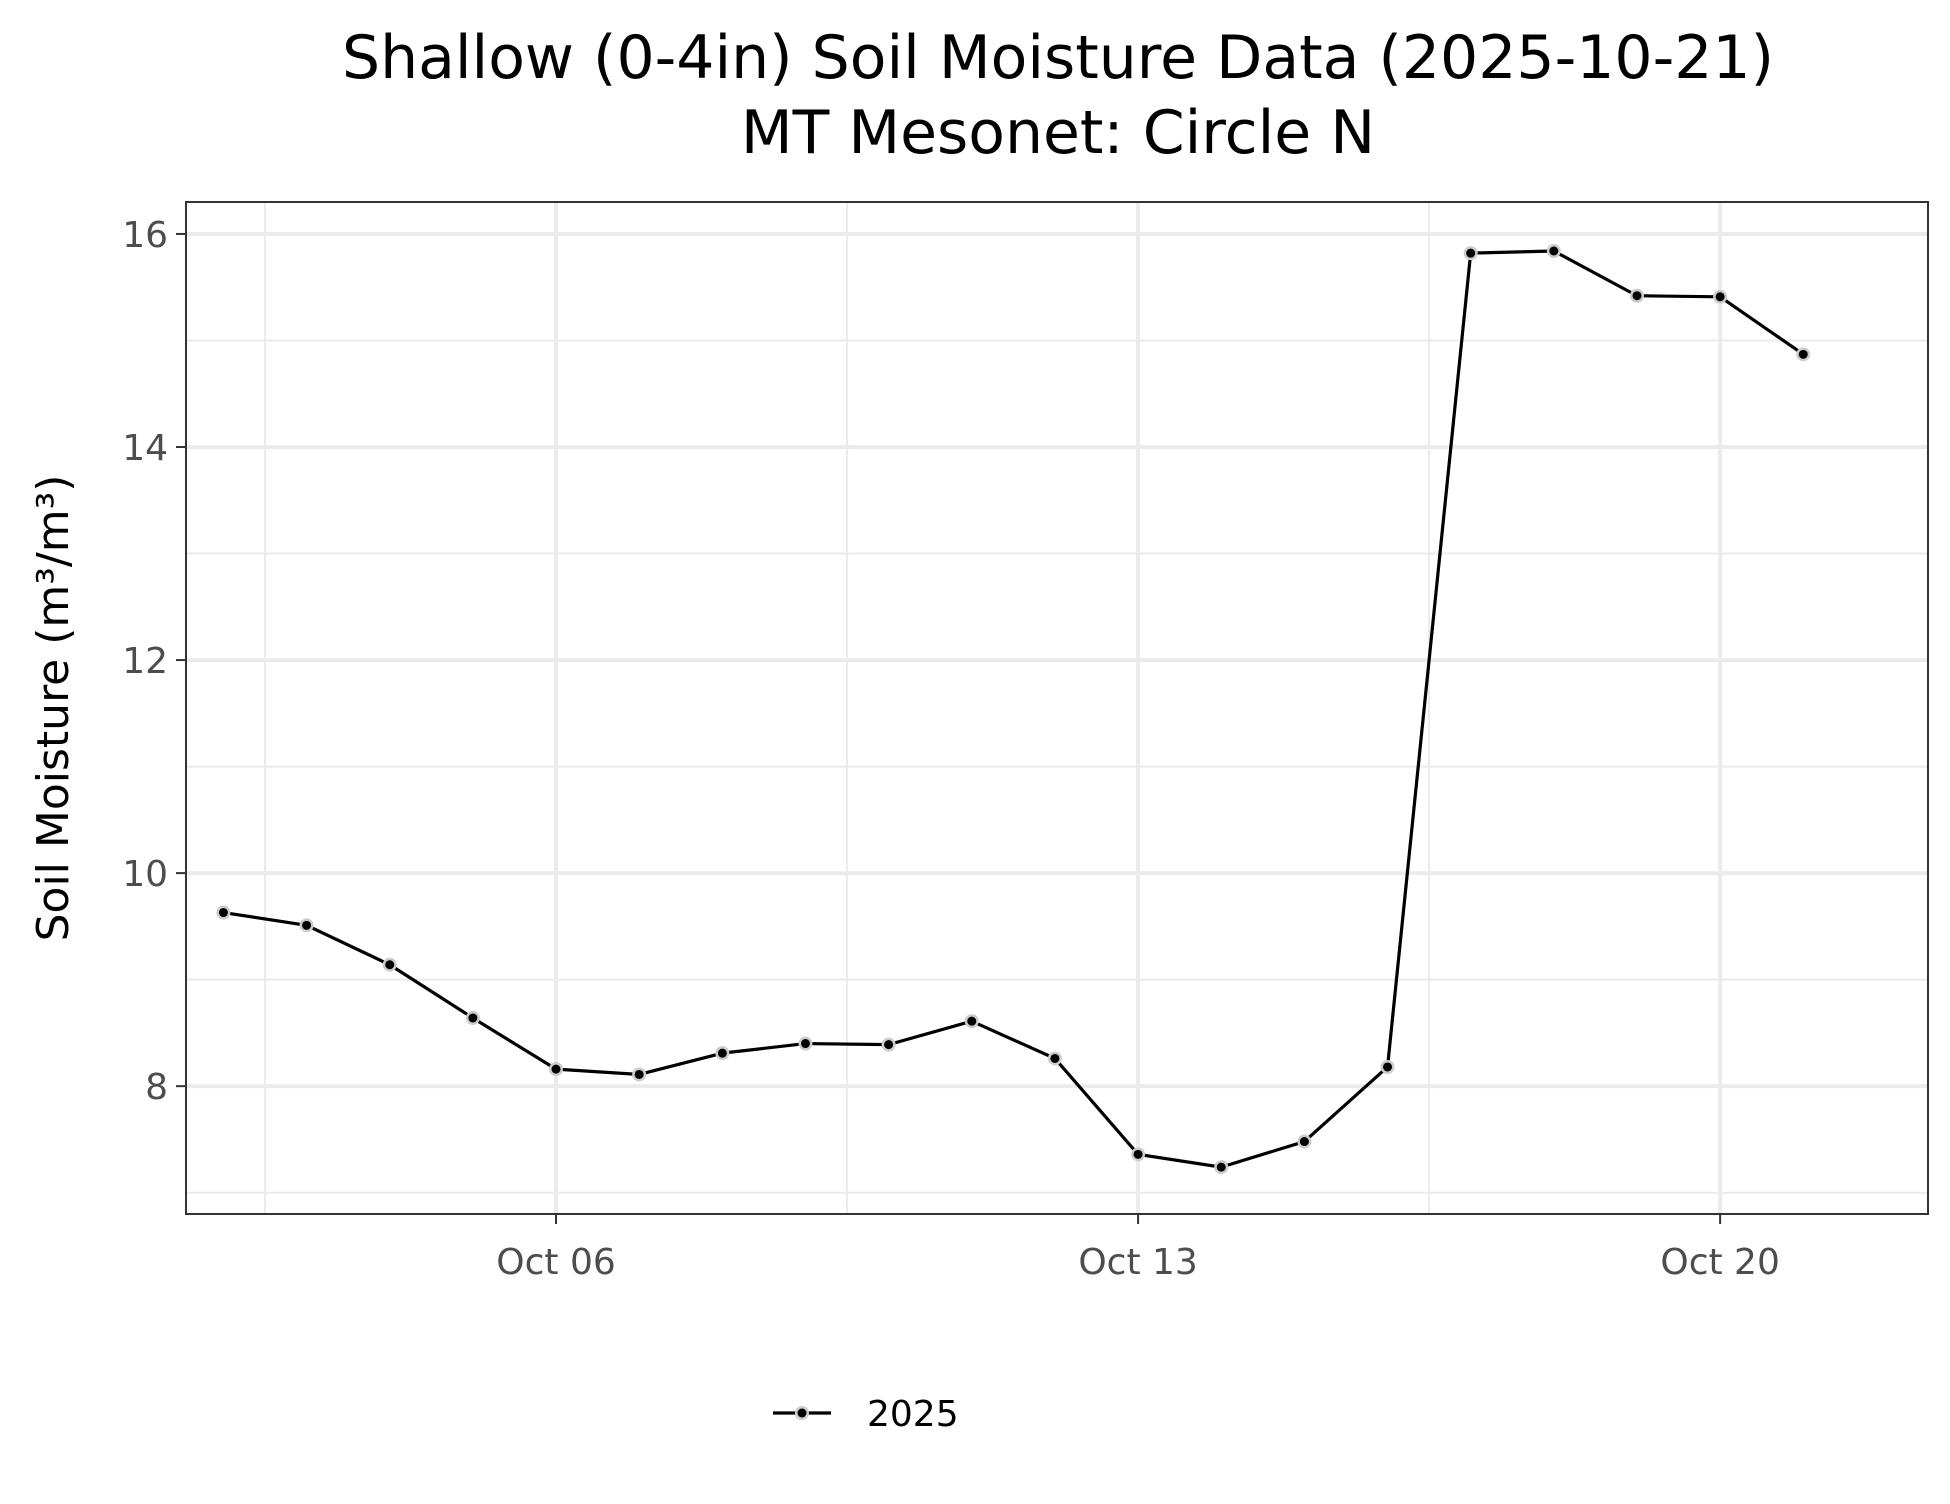 This screenshot has height=1504, width=1950. I want to click on x-tick-label: Oct 20, so click(1720, 1262).